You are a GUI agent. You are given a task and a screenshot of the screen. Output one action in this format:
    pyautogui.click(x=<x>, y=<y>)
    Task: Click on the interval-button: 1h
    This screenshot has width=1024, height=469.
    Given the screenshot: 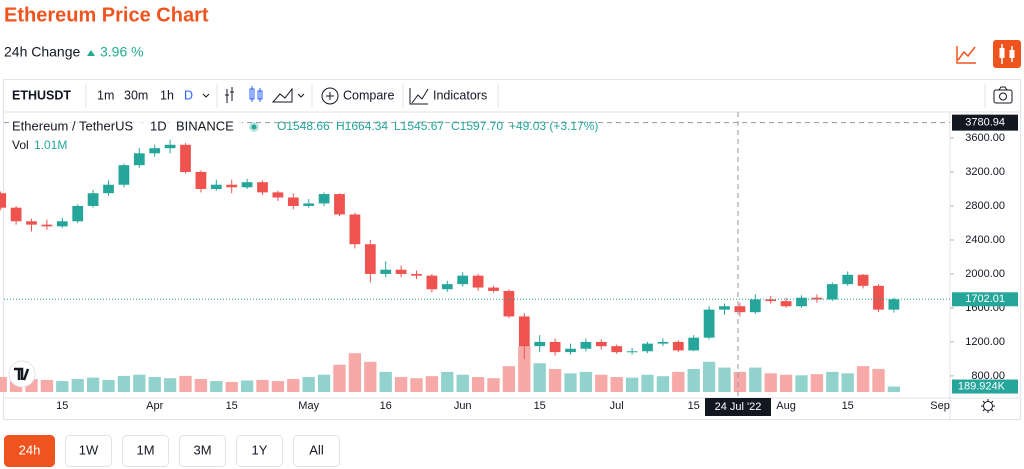 What is the action you would take?
    pyautogui.click(x=167, y=95)
    